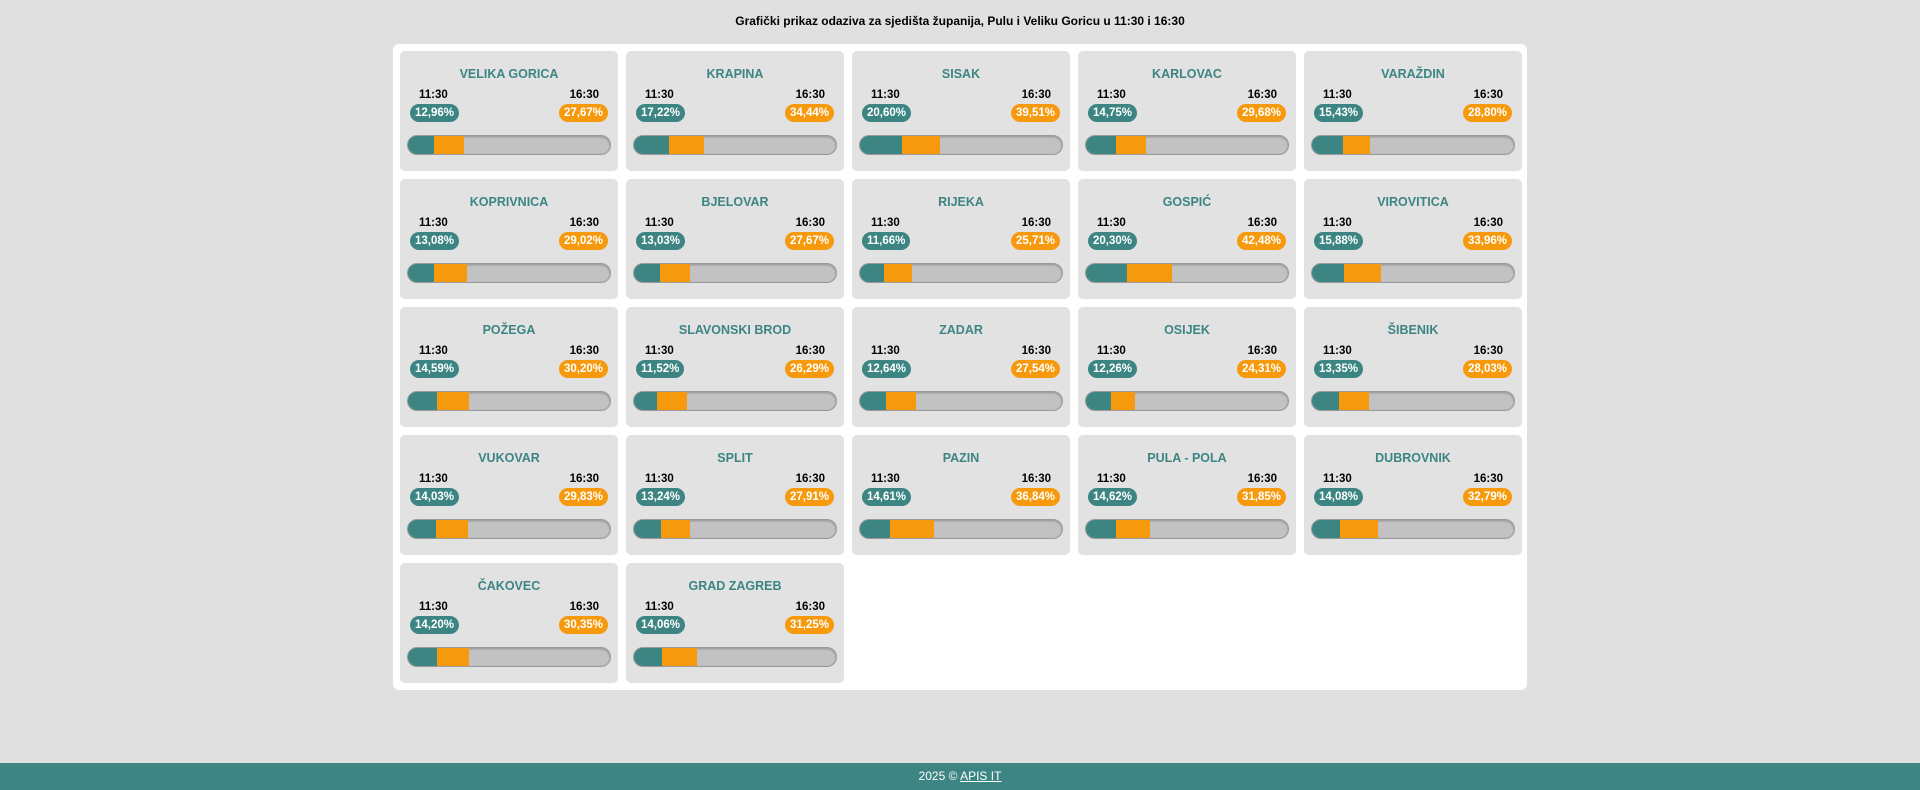  I want to click on city-card: SLAVONSKI BROD 11:30 16:30 11,52% 26,29%, so click(735, 367).